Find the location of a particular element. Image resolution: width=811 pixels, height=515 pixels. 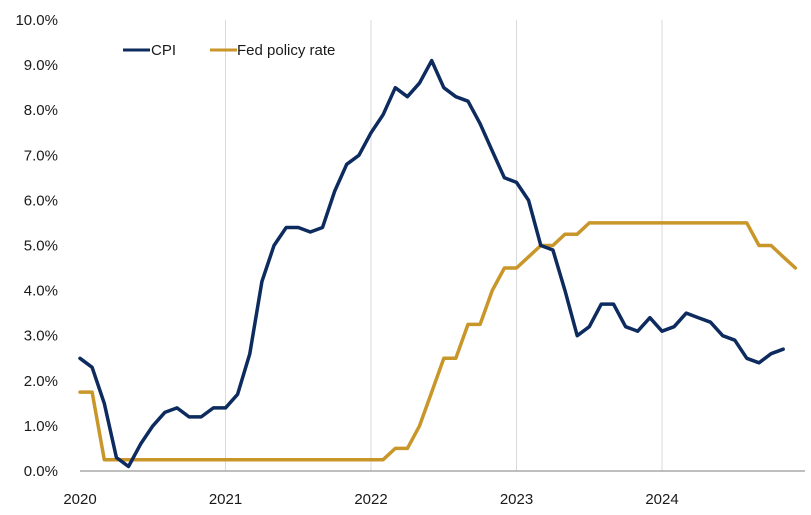

x-tick-label: 2020 is located at coordinates (79, 499).